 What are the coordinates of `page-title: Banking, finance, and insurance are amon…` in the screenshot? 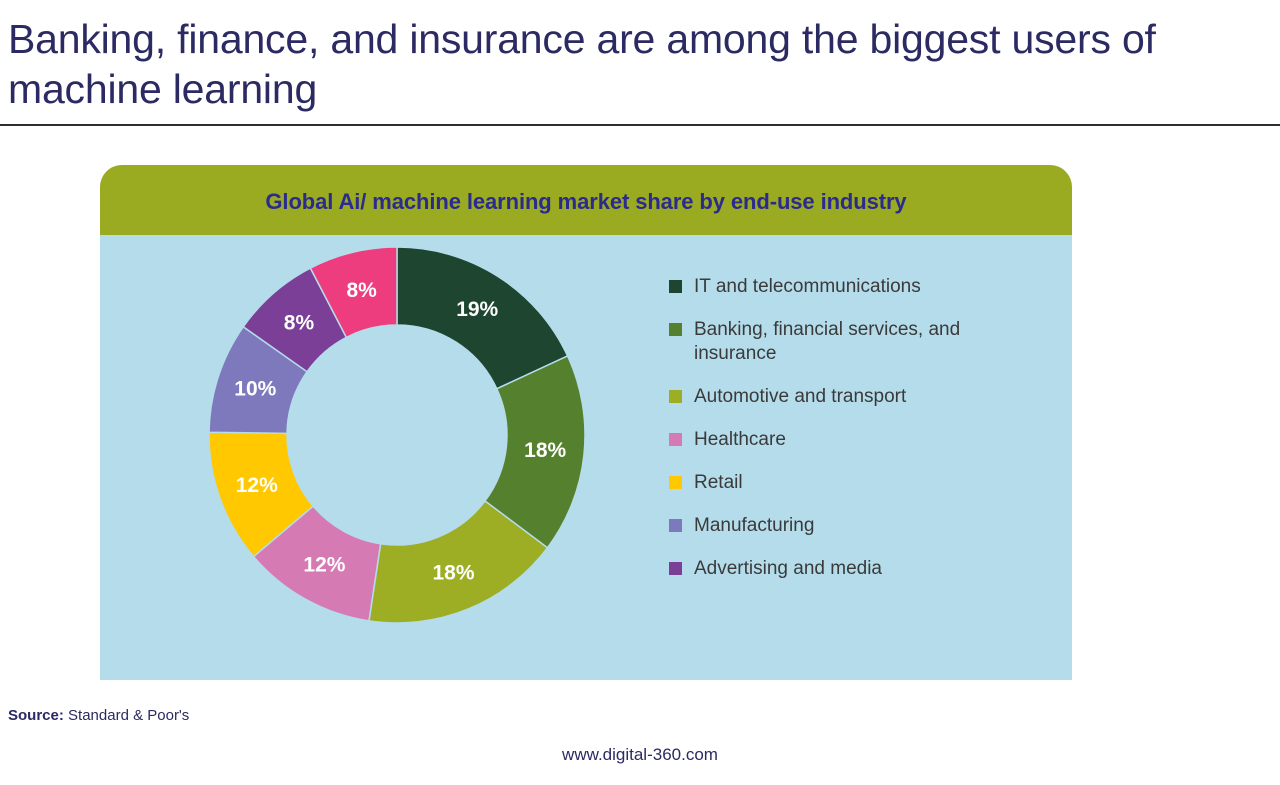 It's located at (582, 64).